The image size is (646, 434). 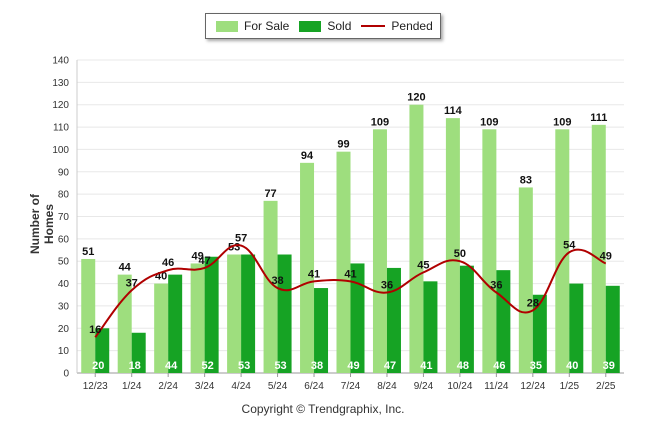 I want to click on data-label-for-sale: 77, so click(x=270, y=194).